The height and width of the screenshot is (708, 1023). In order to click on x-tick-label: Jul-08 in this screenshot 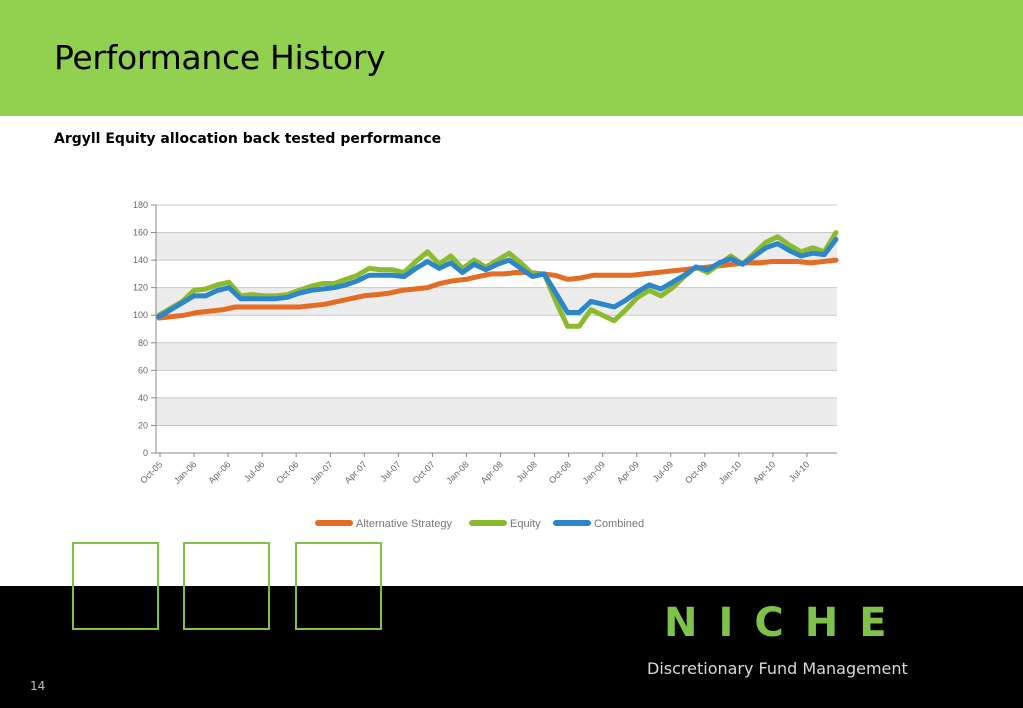, I will do `click(527, 471)`.